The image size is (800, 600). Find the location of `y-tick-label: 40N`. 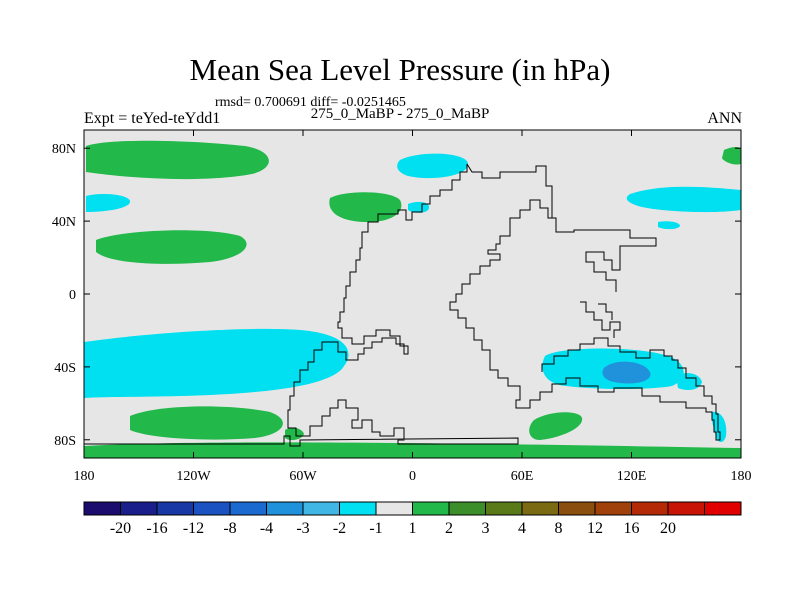

y-tick-label: 40N is located at coordinates (64, 222).